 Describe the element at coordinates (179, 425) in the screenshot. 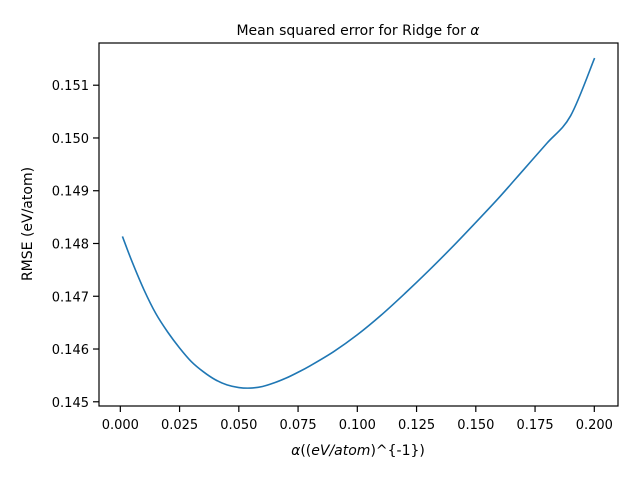

I see `x-tick-label: 0.025` at that location.